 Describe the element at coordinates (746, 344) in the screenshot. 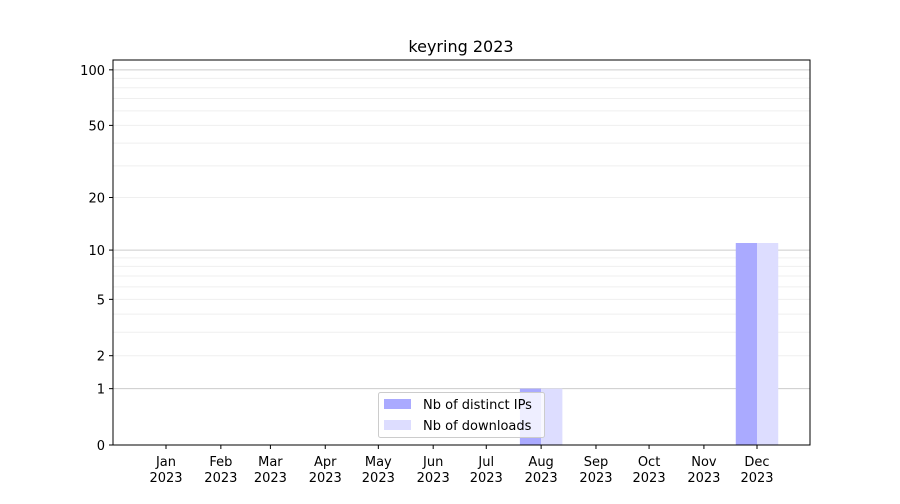

I see `bar-distinct-ips` at that location.